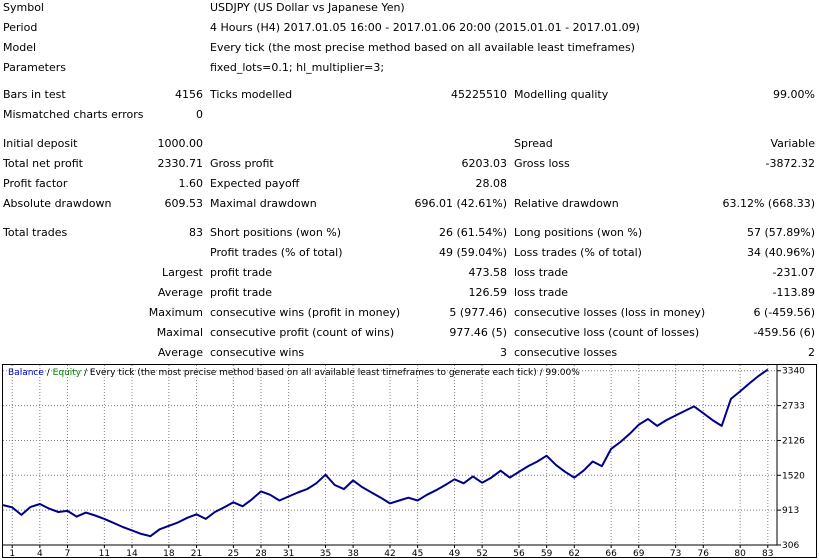  Describe the element at coordinates (472, 252) in the screenshot. I see `profit-trades-value: 49 (59.04%)` at that location.